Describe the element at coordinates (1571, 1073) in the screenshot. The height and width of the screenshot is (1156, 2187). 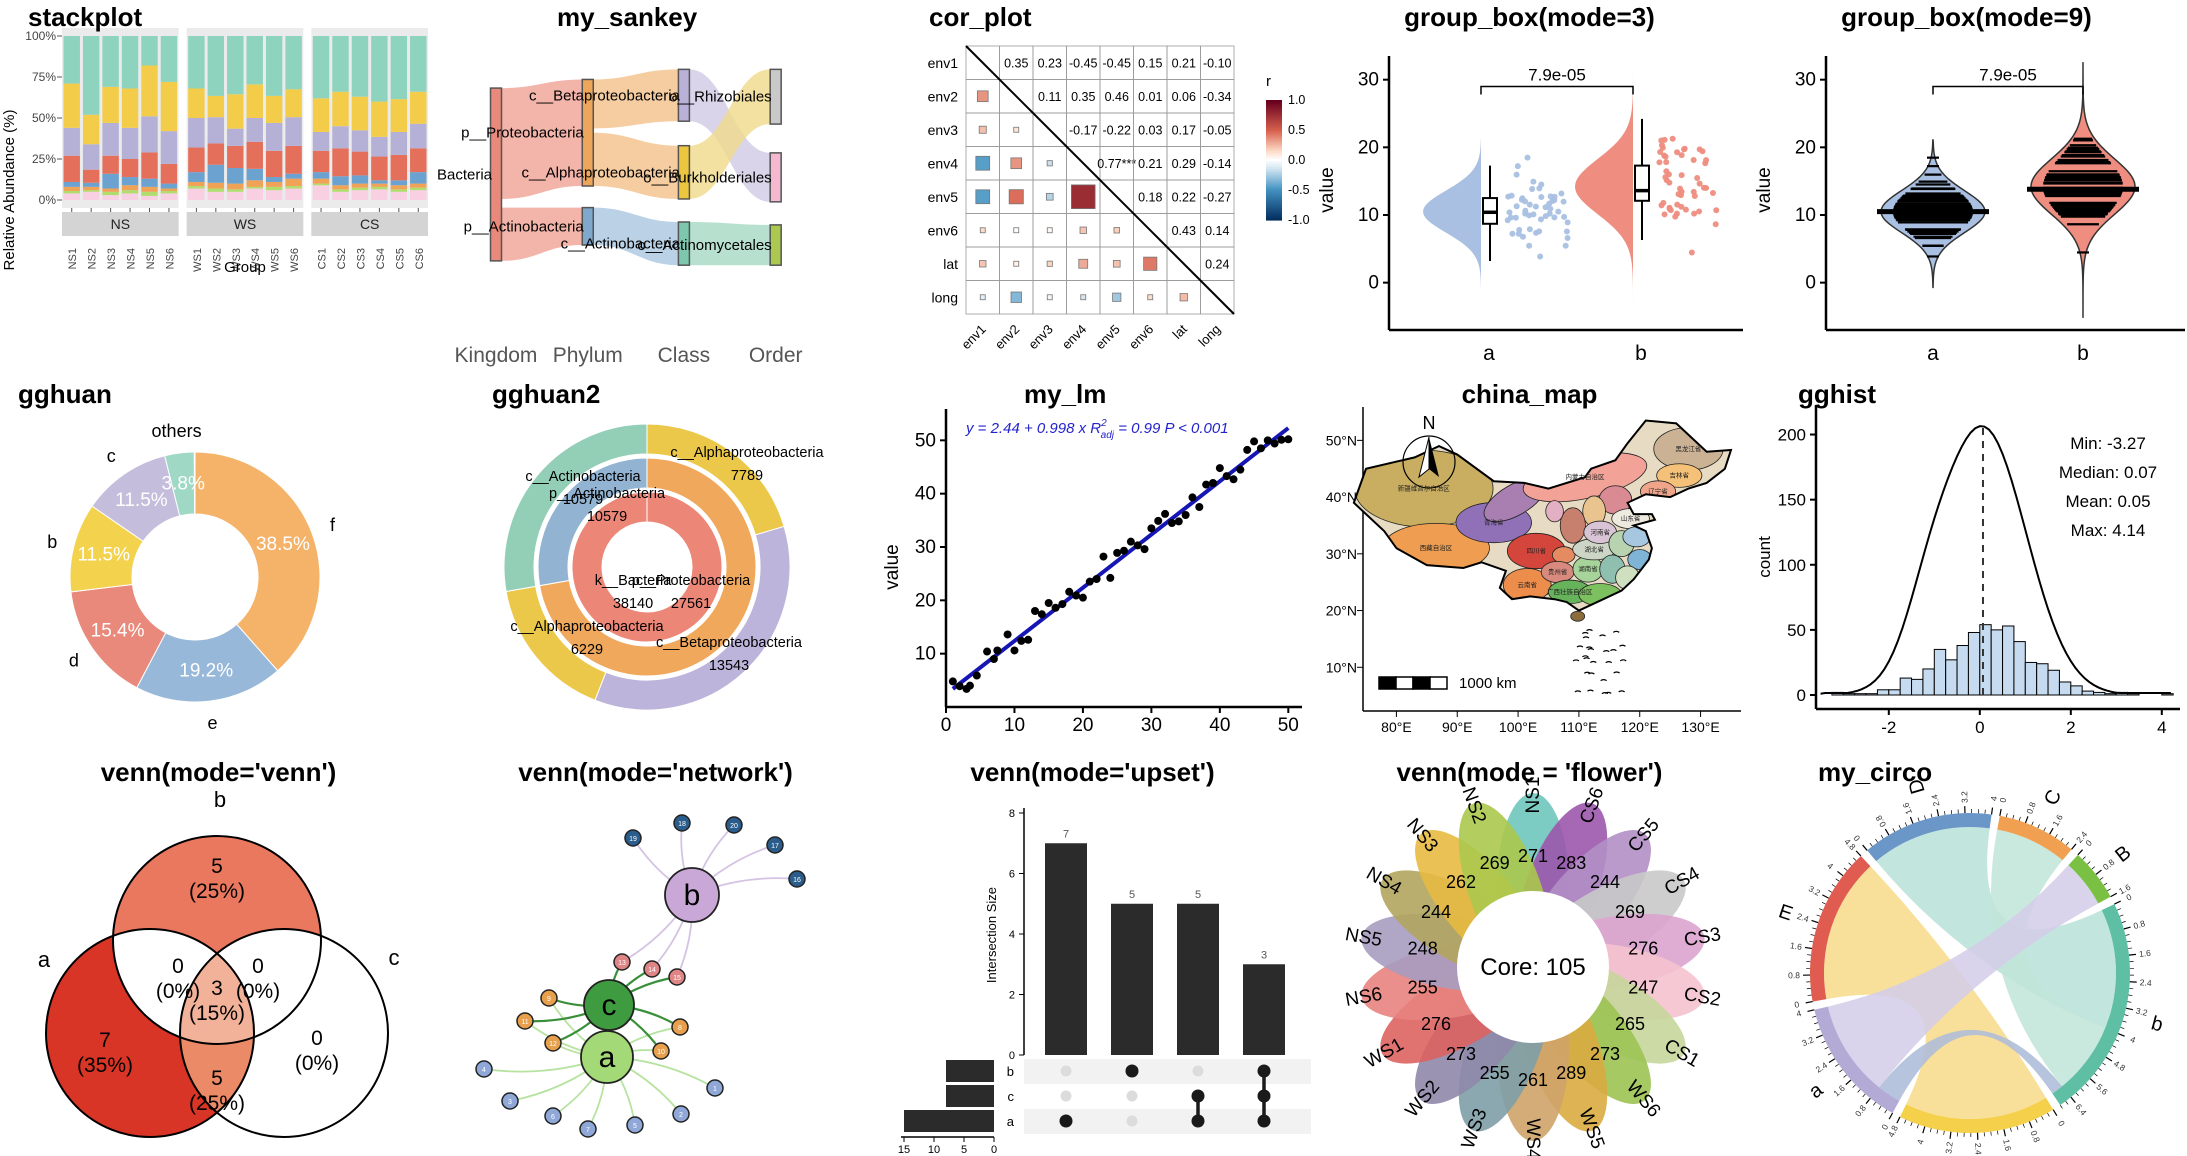
I see `svg-text: 289` at that location.